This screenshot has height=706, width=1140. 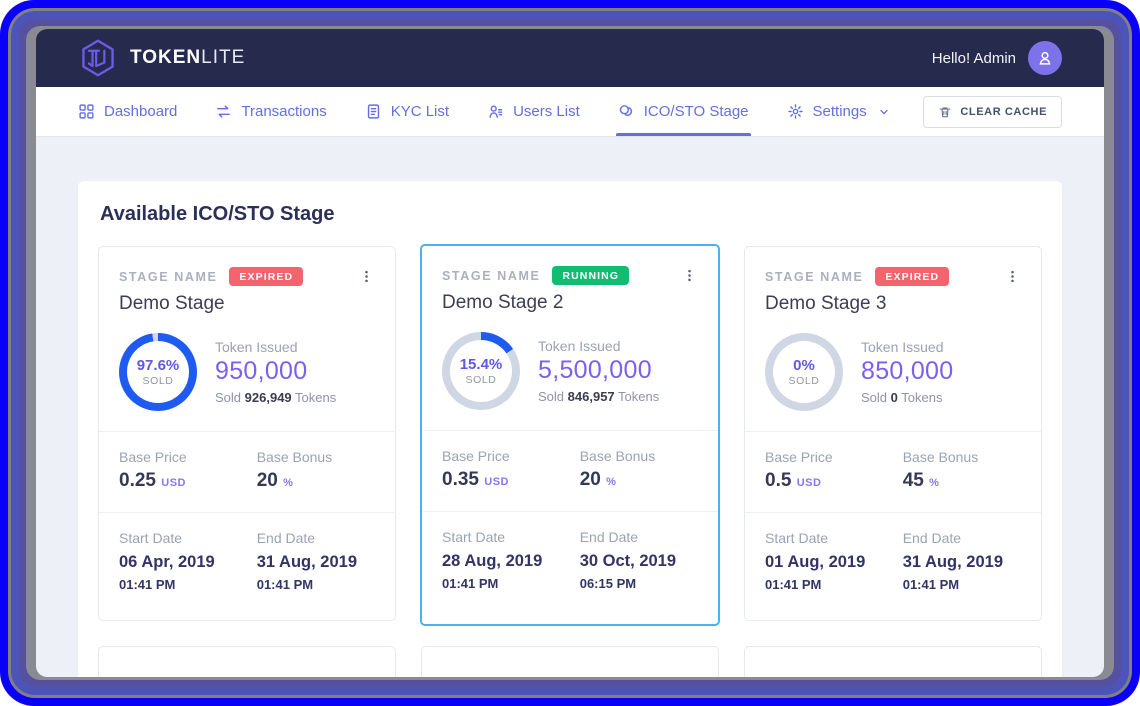 What do you see at coordinates (373, 111) in the screenshot?
I see `kyc-list-icon` at bounding box center [373, 111].